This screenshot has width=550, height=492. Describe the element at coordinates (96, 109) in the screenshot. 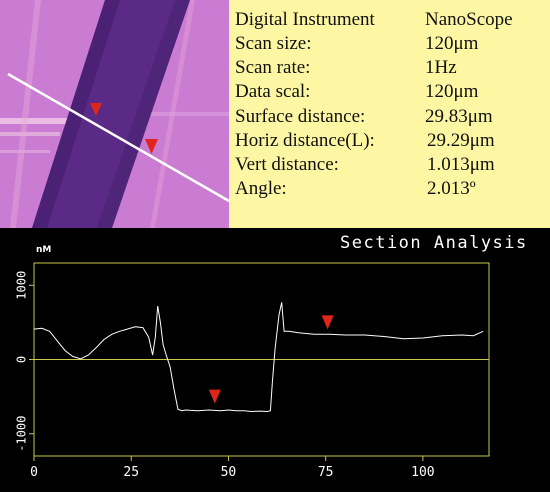

I see `marker-left-image` at that location.